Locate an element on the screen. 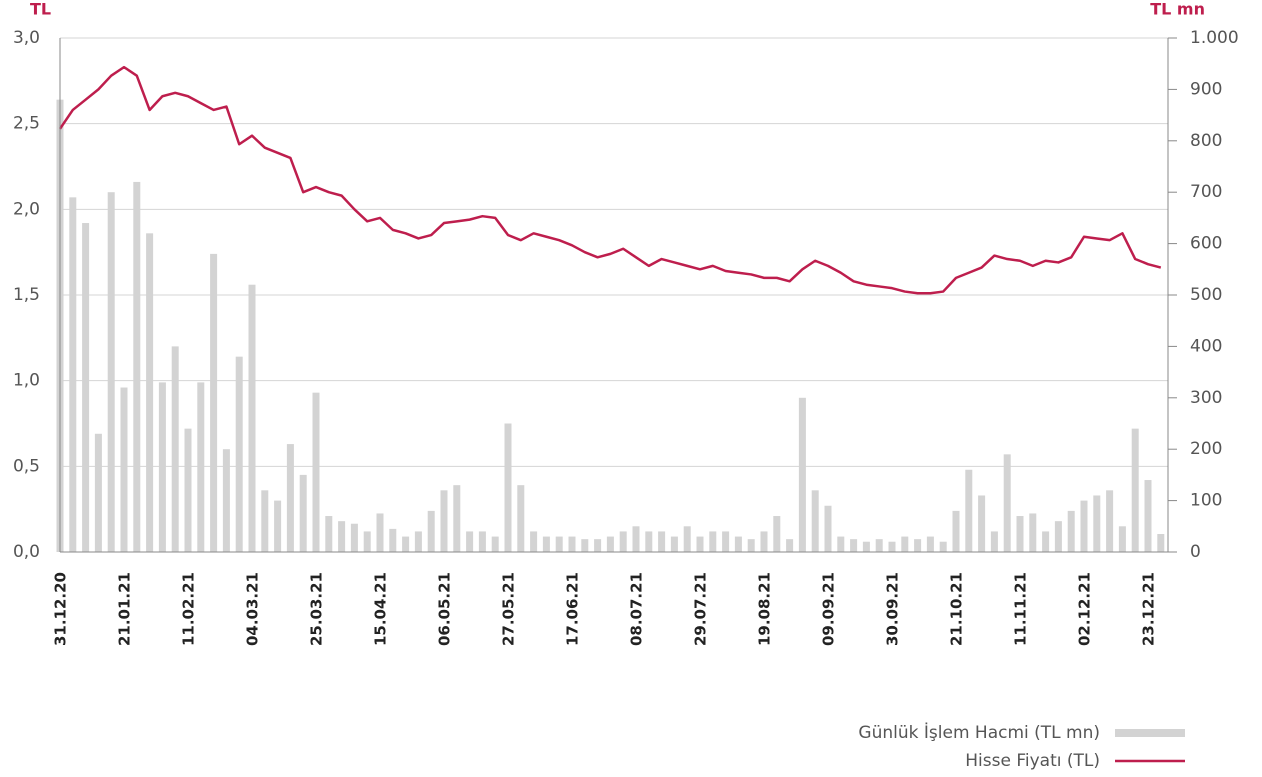 Image resolution: width=1262 pixels, height=777 pixels. x-tick-label: 29.07.21 is located at coordinates (701, 609).